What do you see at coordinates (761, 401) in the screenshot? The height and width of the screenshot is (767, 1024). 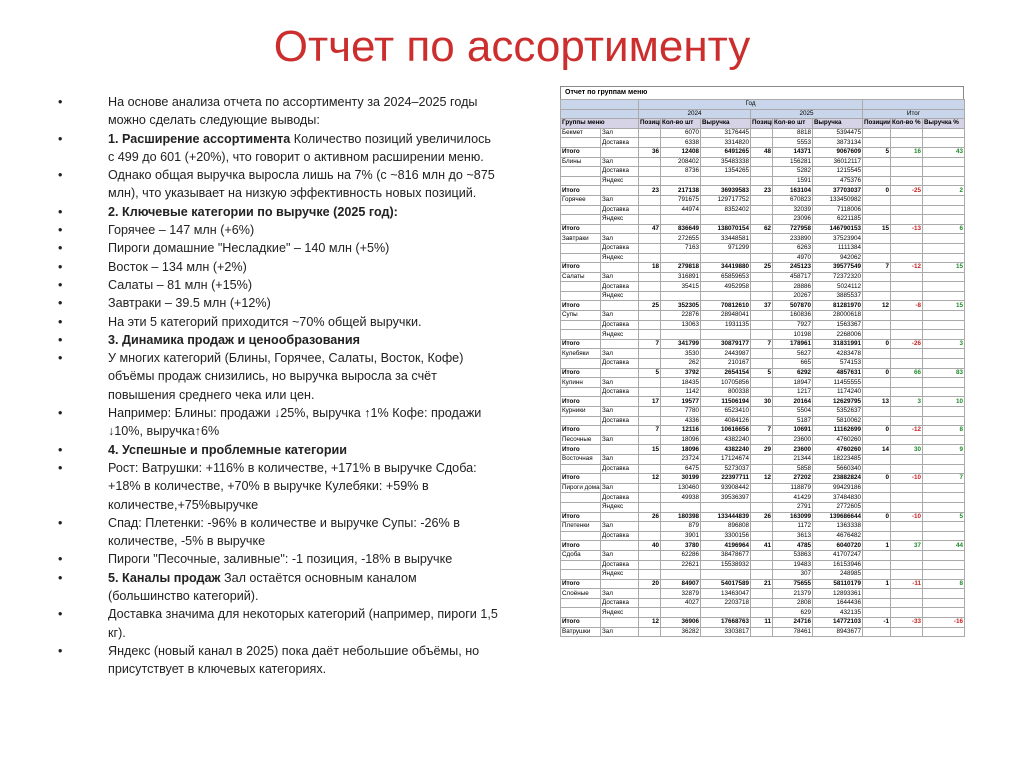 I see `cell: 30` at bounding box center [761, 401].